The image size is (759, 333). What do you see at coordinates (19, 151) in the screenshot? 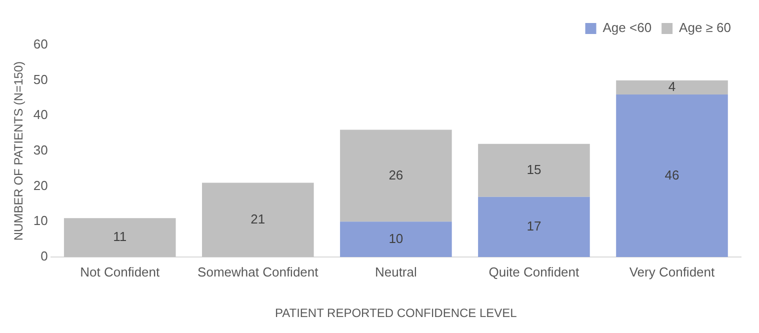
I see `y-axis-title: NUMBER OF PATIENTS (N=150)` at bounding box center [19, 151].